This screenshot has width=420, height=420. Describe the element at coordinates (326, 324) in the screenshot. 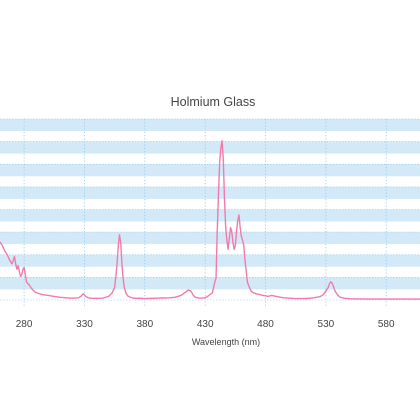

I see `x-tick-label: 530` at that location.